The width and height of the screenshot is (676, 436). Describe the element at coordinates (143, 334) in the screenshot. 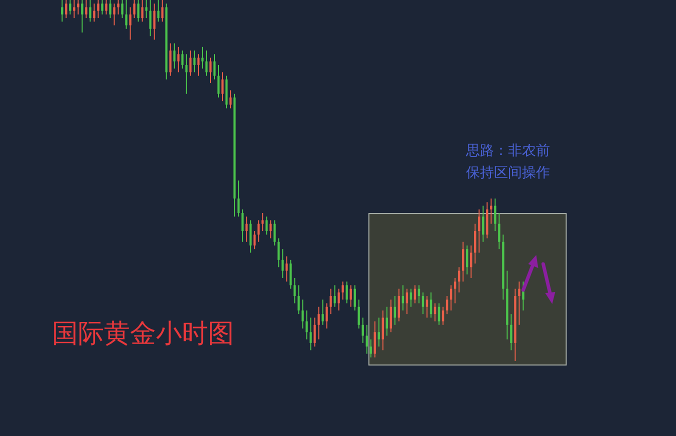

I see `text: 国际黄金小时图` at that location.